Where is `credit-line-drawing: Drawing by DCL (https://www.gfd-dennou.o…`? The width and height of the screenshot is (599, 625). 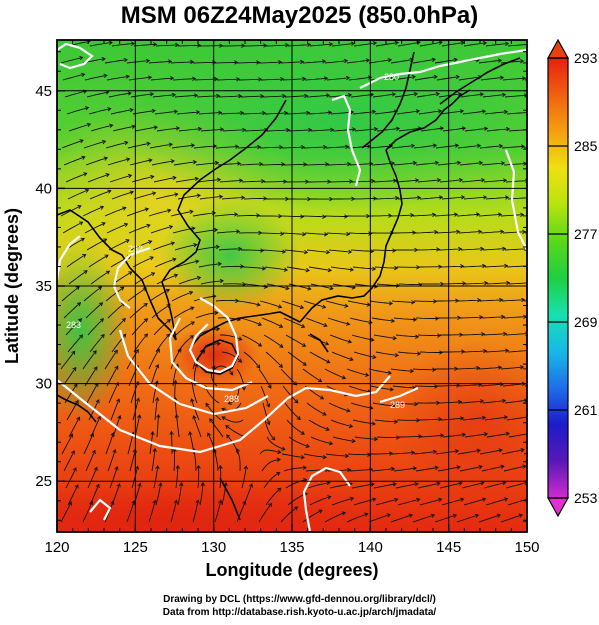 credit-line-drawing: Drawing by DCL (https://www.gfd-dennou.o… is located at coordinates (299, 599).